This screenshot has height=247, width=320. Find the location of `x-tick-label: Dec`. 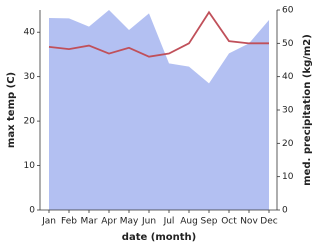

x-tick-label: Dec is located at coordinates (268, 222).